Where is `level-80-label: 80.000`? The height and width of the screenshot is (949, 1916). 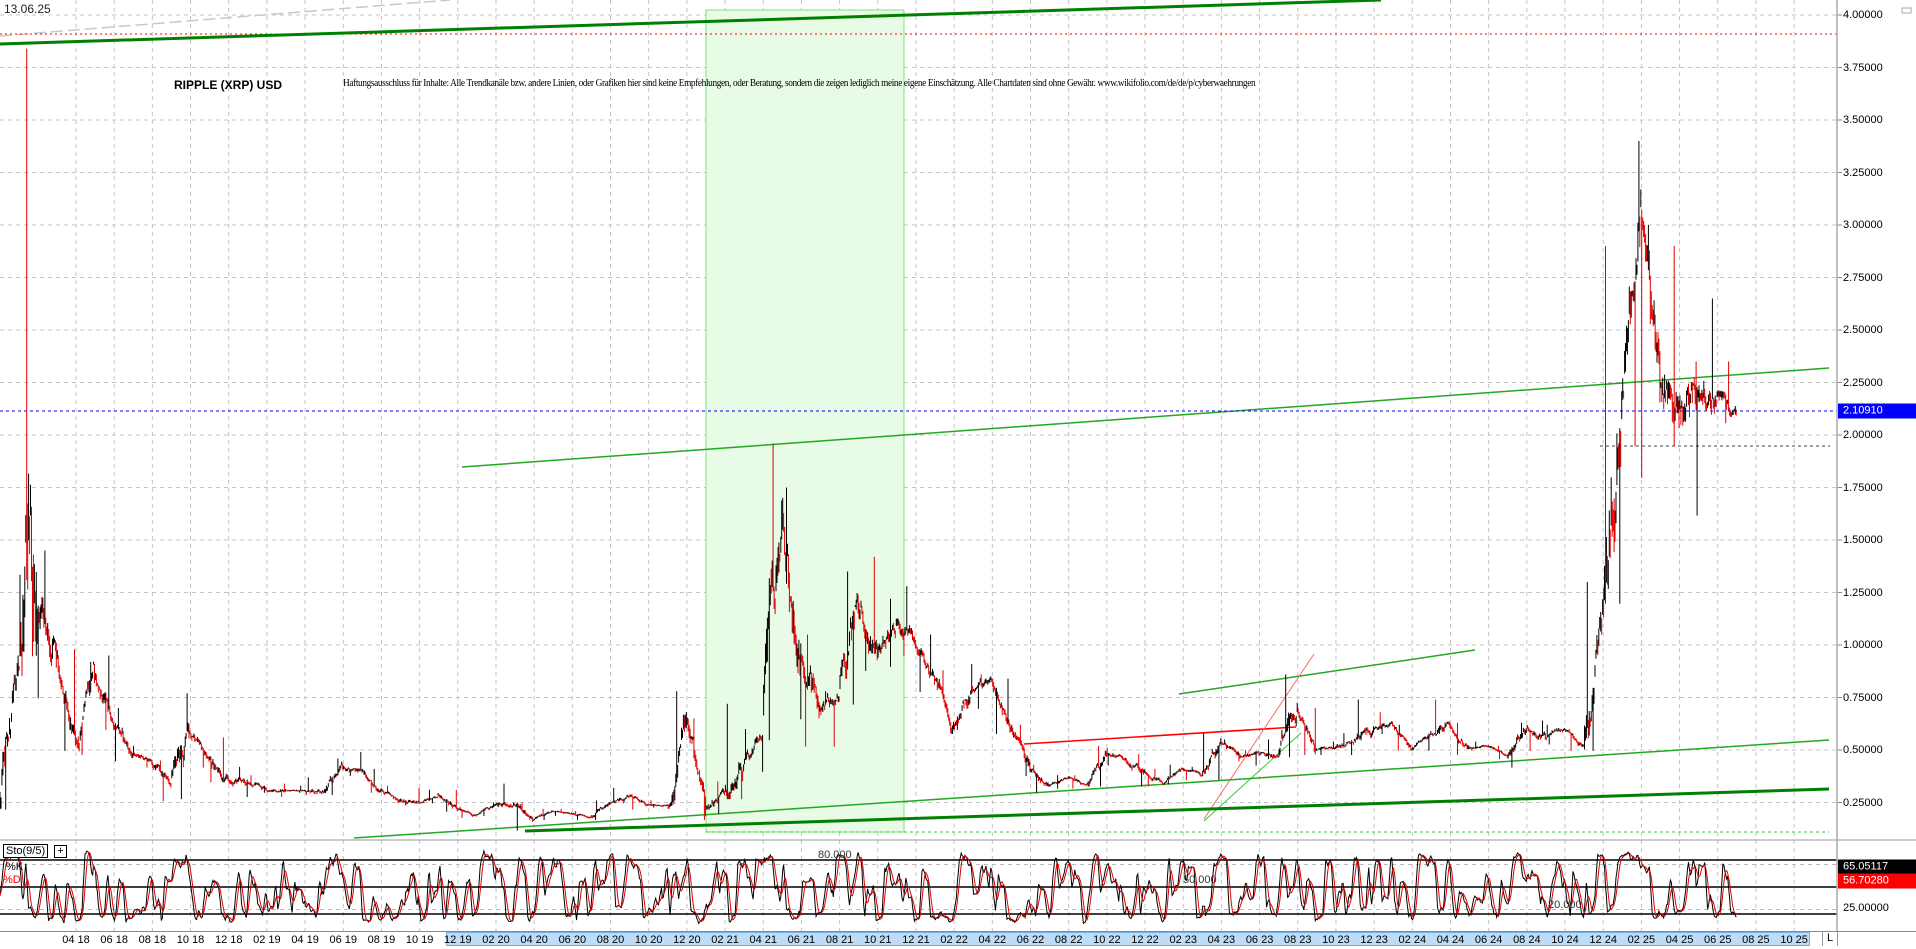 level-80-label: 80.000 is located at coordinates (835, 855).